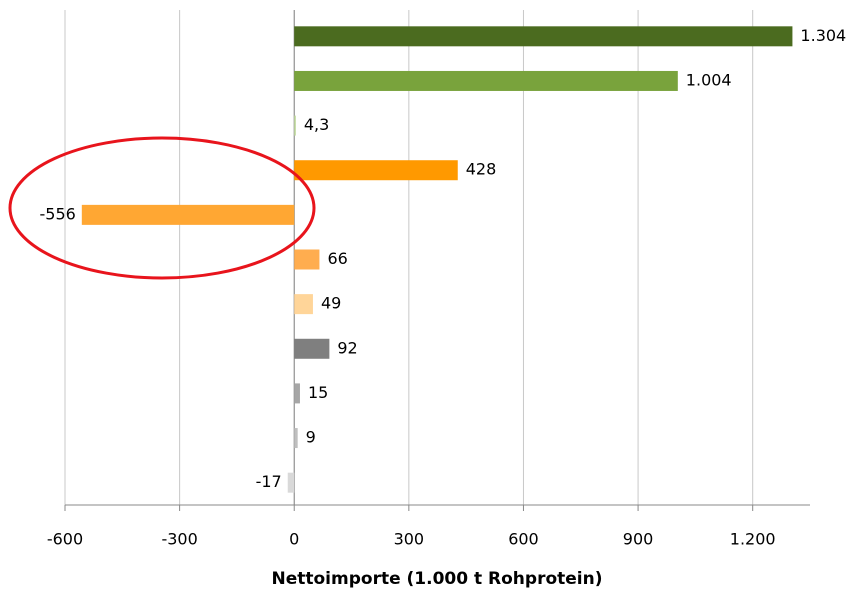  I want to click on data-label: 92, so click(347, 347).